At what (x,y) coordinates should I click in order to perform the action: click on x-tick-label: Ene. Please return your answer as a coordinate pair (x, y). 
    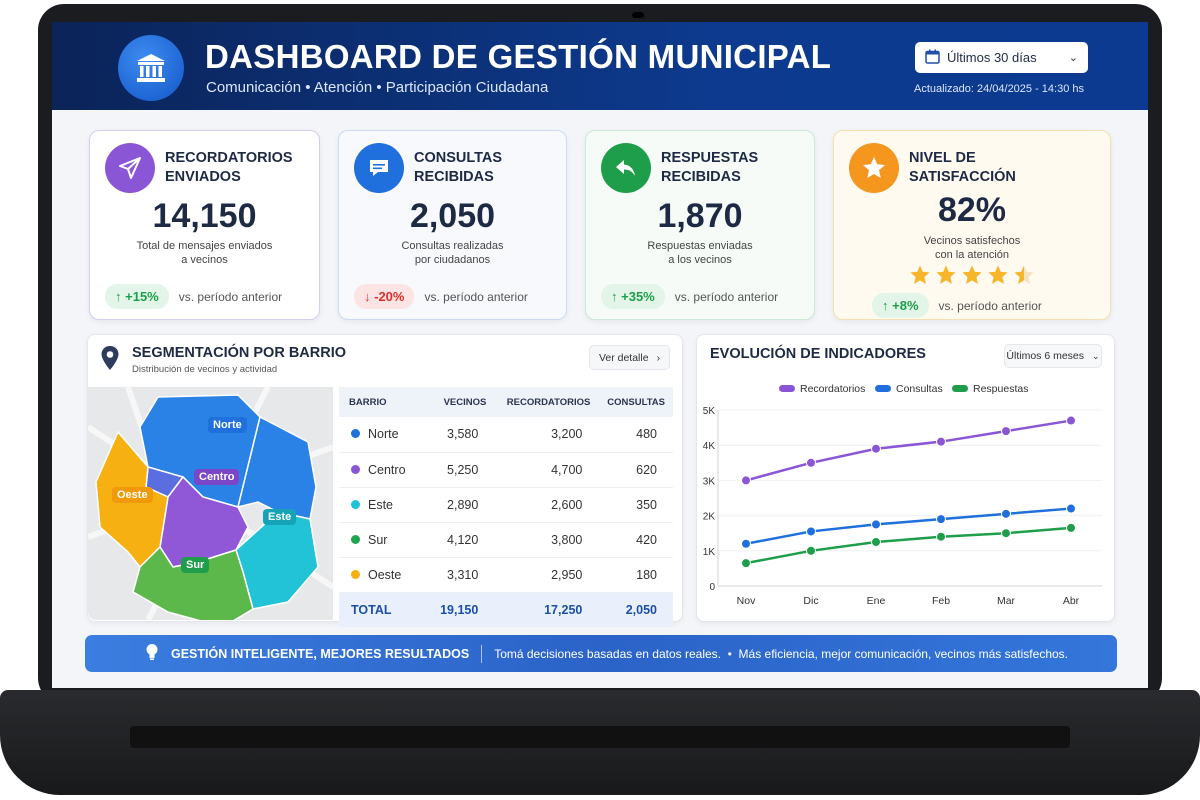
    Looking at the image, I should click on (876, 601).